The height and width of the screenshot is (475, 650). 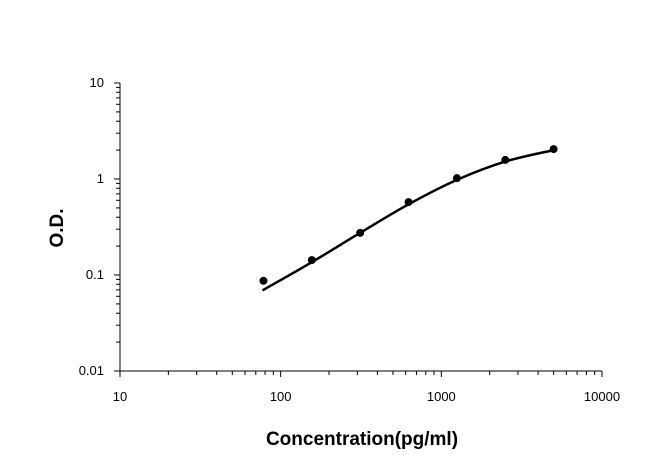 I want to click on x-tick-label: 1000, so click(x=441, y=396).